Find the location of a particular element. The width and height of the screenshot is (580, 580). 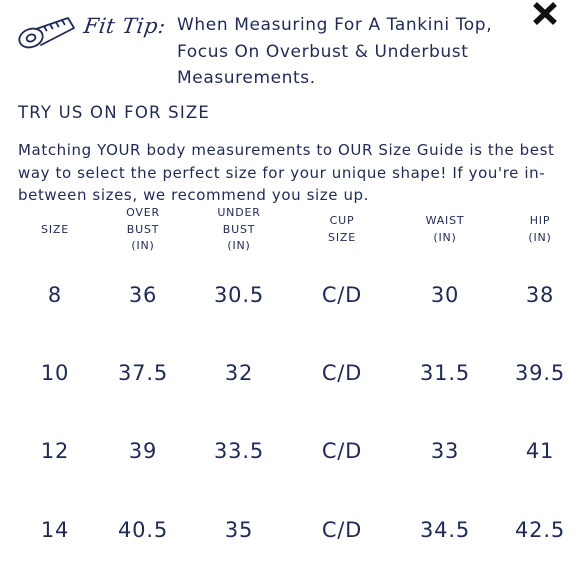

header-cup-size: CUP SIZE is located at coordinates (342, 229).